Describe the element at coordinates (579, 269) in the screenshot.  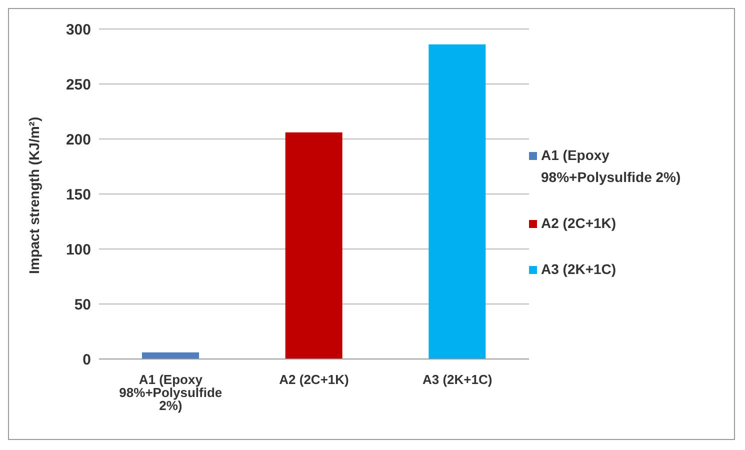
I see `legend-label: A3 (2K+1C)` at that location.